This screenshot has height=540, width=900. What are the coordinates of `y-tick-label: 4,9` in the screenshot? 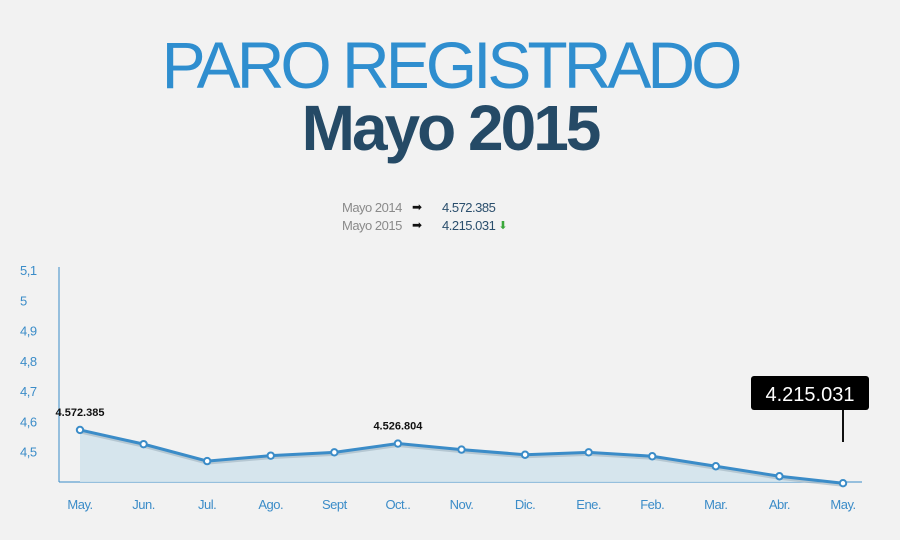 It's located at (28, 331).